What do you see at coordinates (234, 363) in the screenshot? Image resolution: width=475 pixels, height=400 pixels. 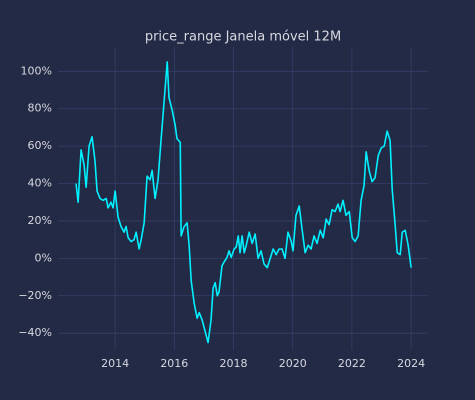 I see `x-tick-label: 2018` at bounding box center [234, 363].